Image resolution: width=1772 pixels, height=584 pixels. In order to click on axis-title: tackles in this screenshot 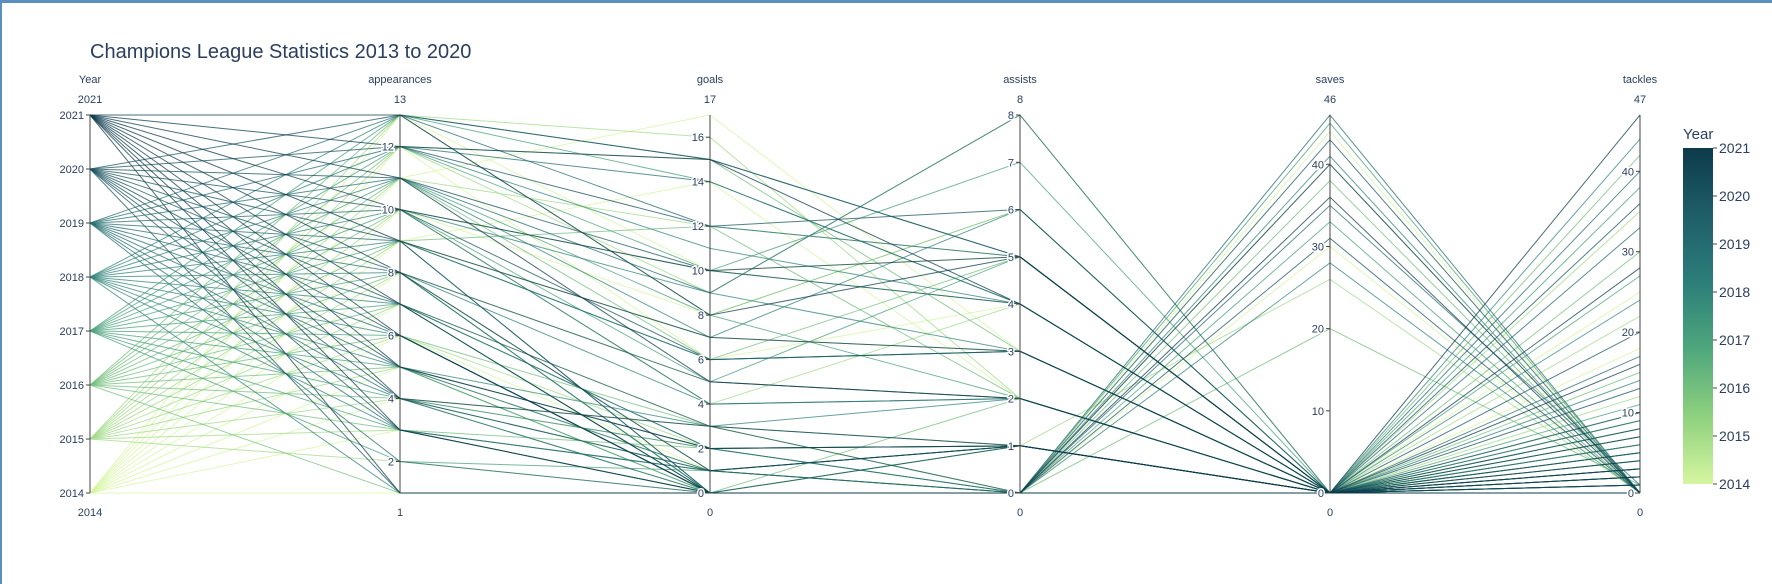, I will do `click(1640, 80)`.